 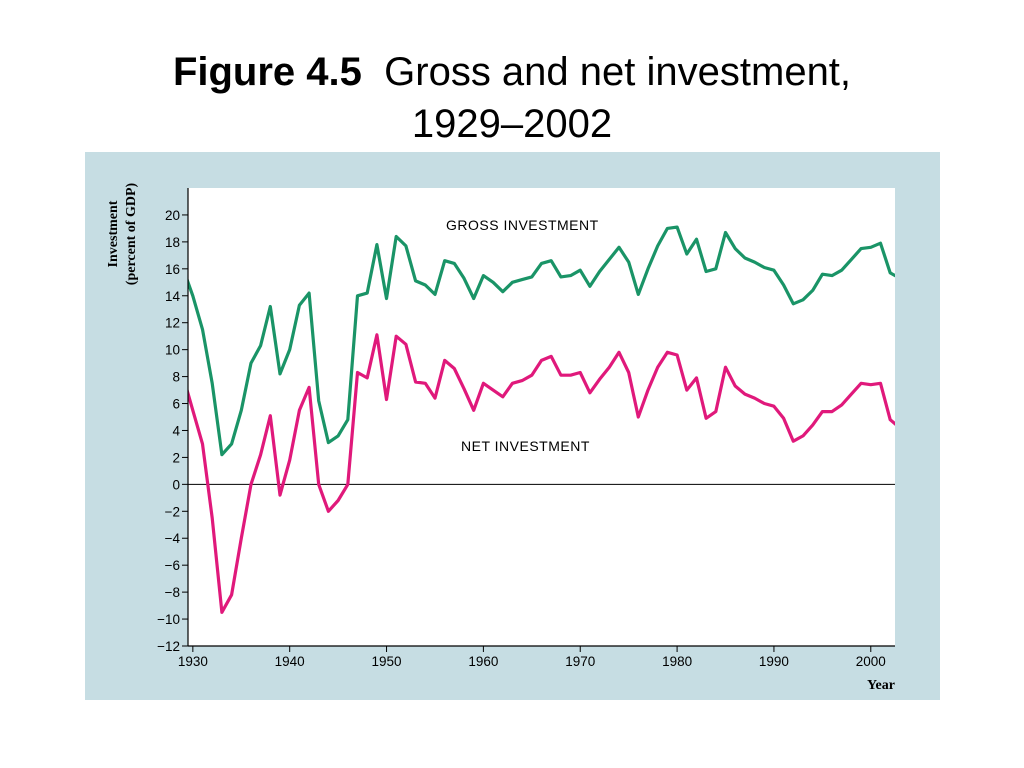 I want to click on y-tick-label: 4, so click(x=176, y=430).